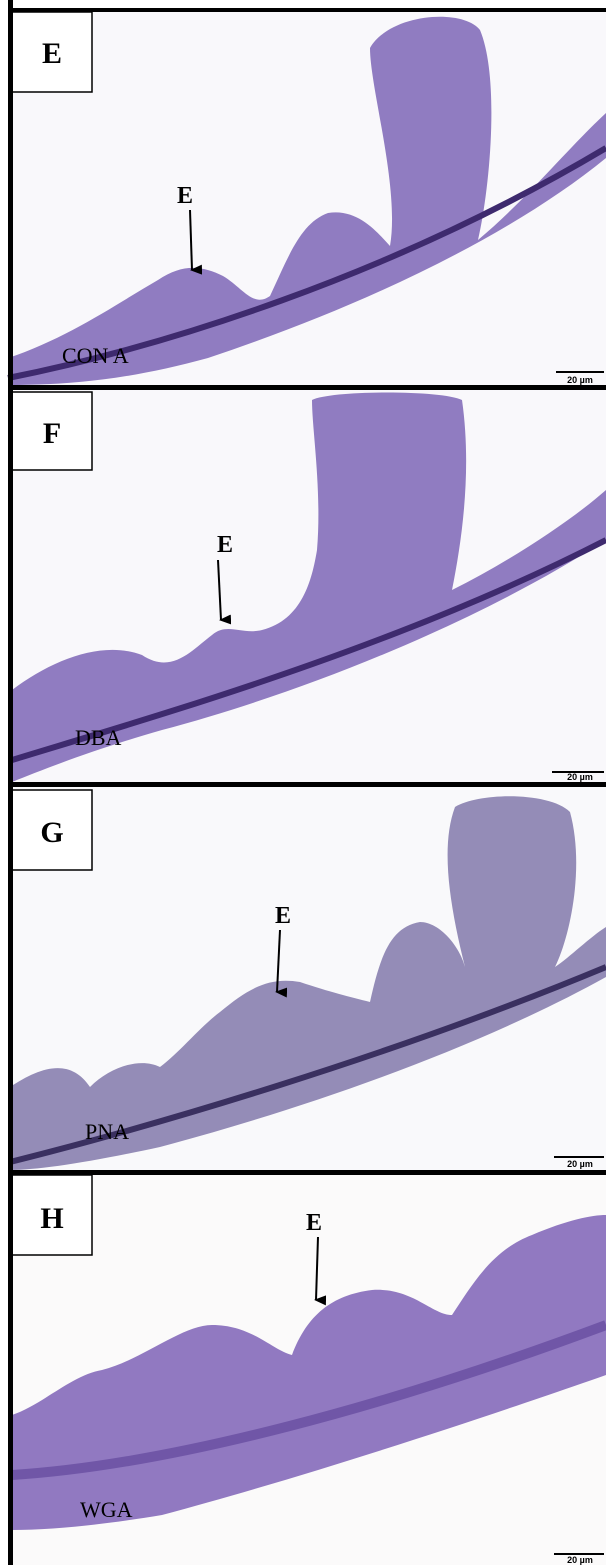  I want to click on muscle-layer, so click(308, 1400).